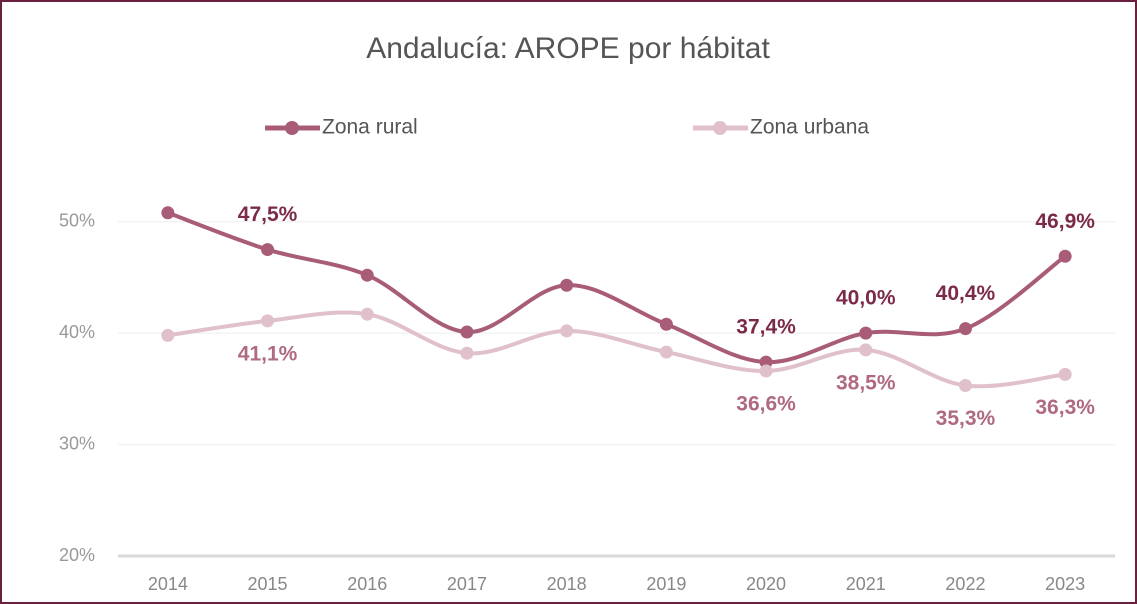 The width and height of the screenshot is (1137, 604). Describe the element at coordinates (268, 584) in the screenshot. I see `x-tick-label: 2015` at that location.